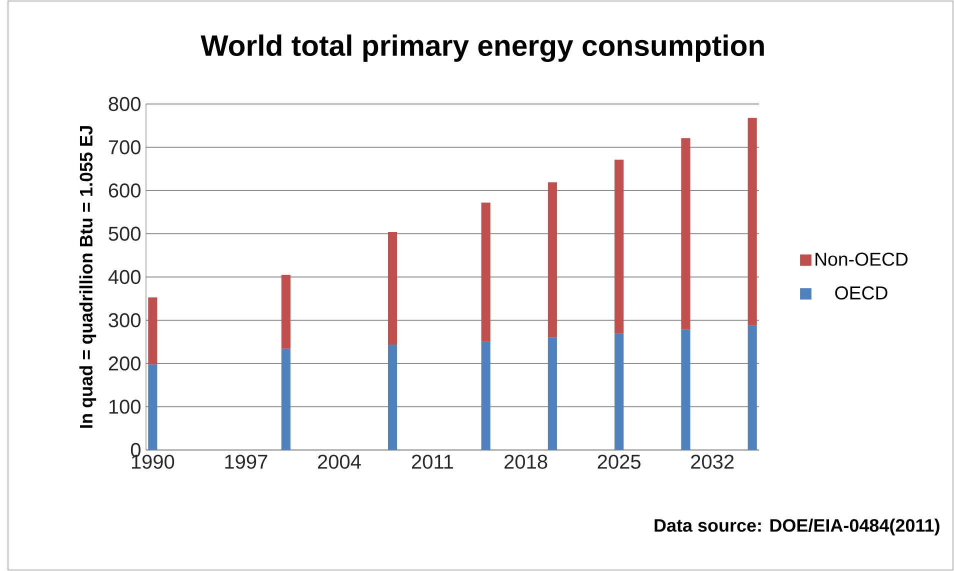 The width and height of the screenshot is (954, 571). Describe the element at coordinates (124, 320) in the screenshot. I see `y-tick-label: 300` at that location.